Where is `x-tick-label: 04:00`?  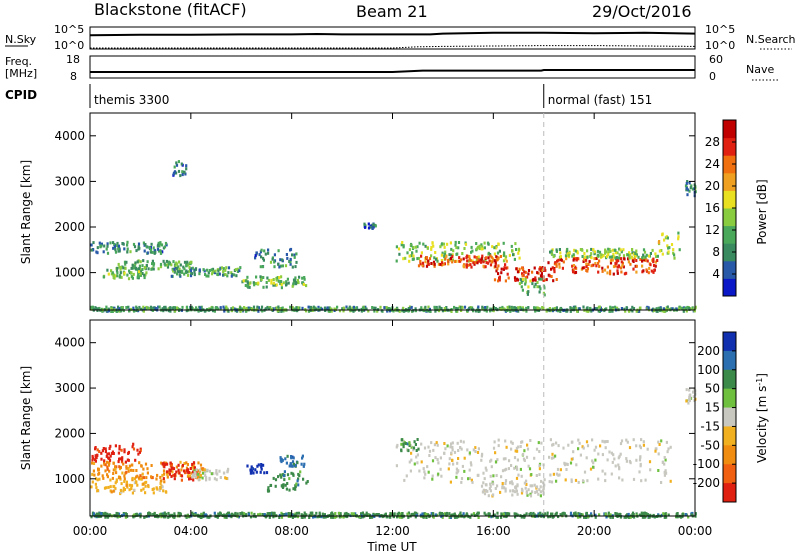
x-tick-label: 04:00 is located at coordinates (191, 531).